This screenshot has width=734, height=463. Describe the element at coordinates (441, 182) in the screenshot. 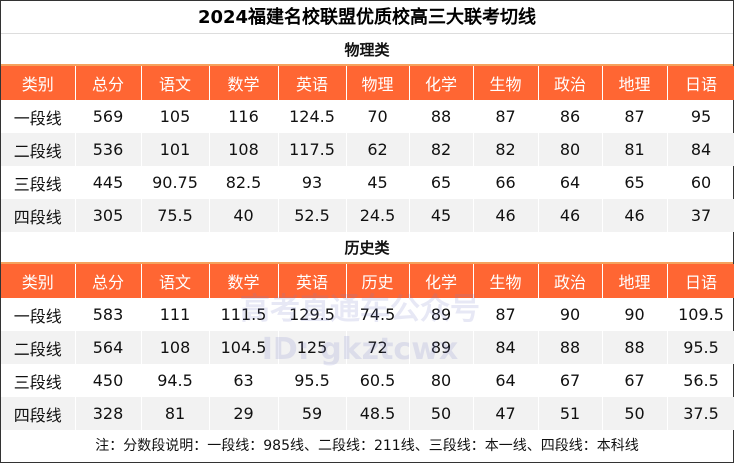

I see `score-cell: 65` at that location.